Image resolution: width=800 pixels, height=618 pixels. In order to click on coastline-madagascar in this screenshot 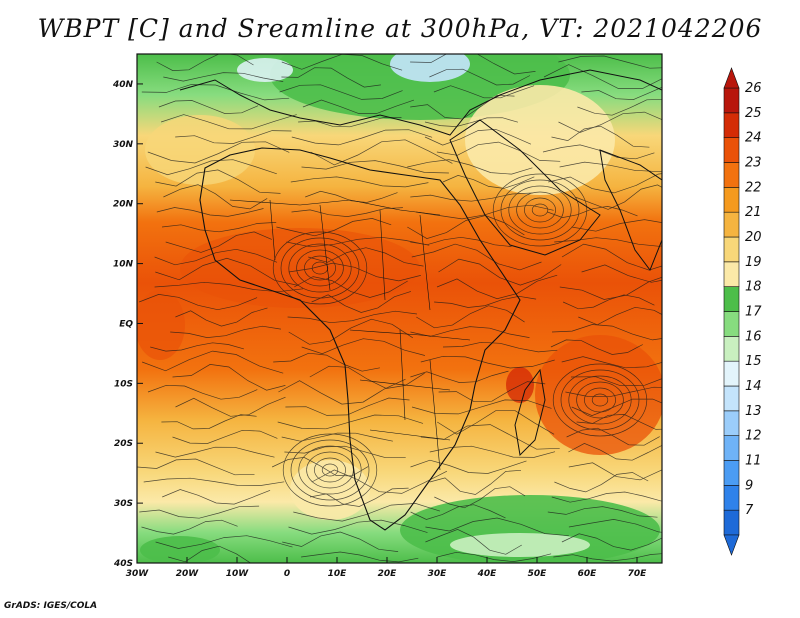, I will do `click(530, 412)`.